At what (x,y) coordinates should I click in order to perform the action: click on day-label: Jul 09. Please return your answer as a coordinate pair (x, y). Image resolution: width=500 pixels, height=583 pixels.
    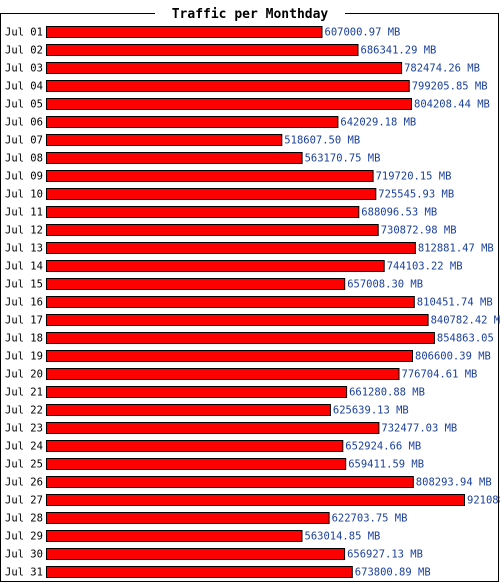
    Looking at the image, I should click on (24, 177).